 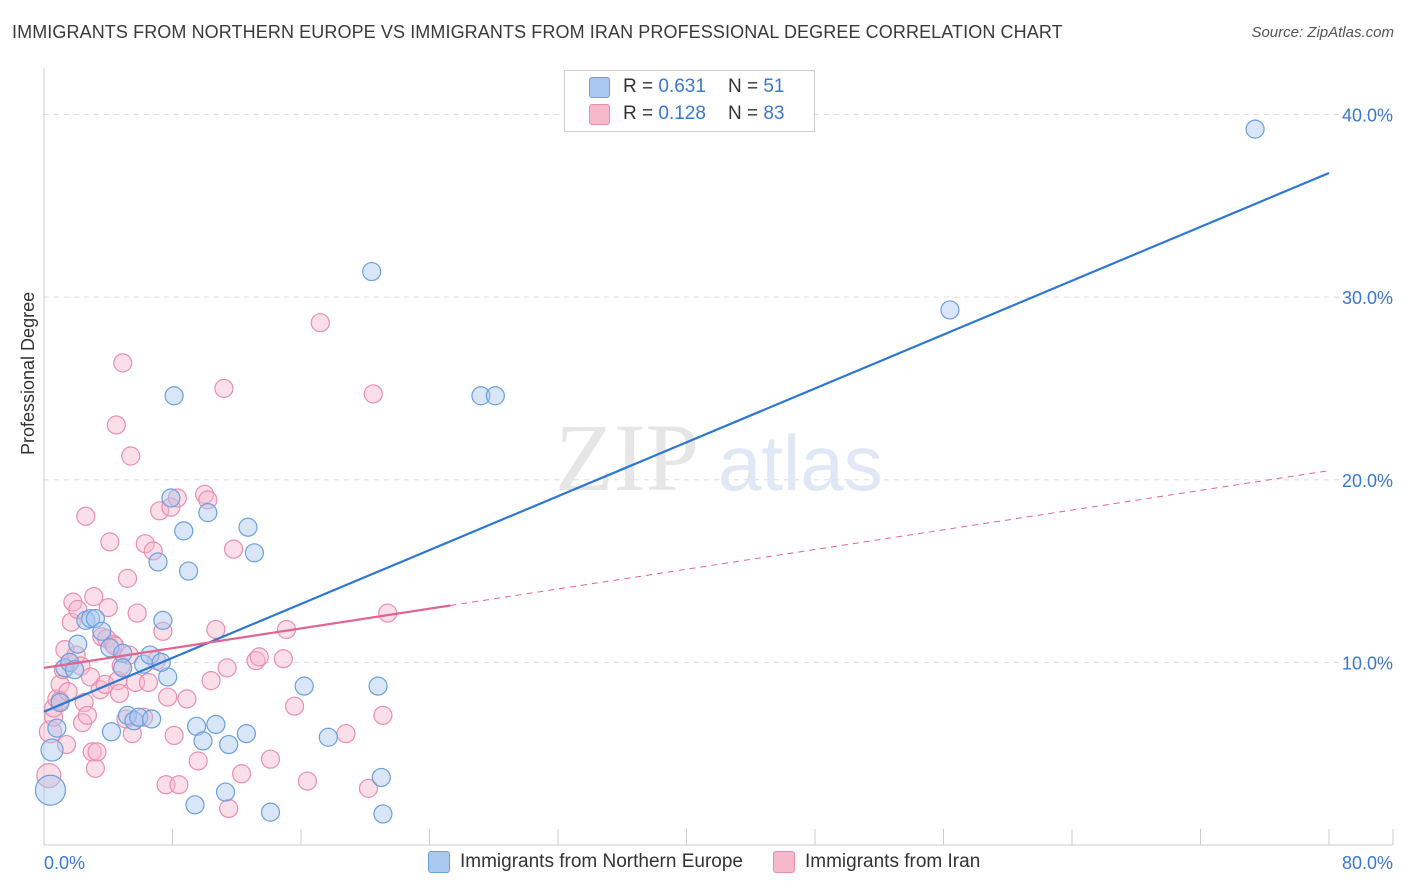 I want to click on legend-row-northern-europe: R = 0.631 N = 51, so click(x=686, y=87).